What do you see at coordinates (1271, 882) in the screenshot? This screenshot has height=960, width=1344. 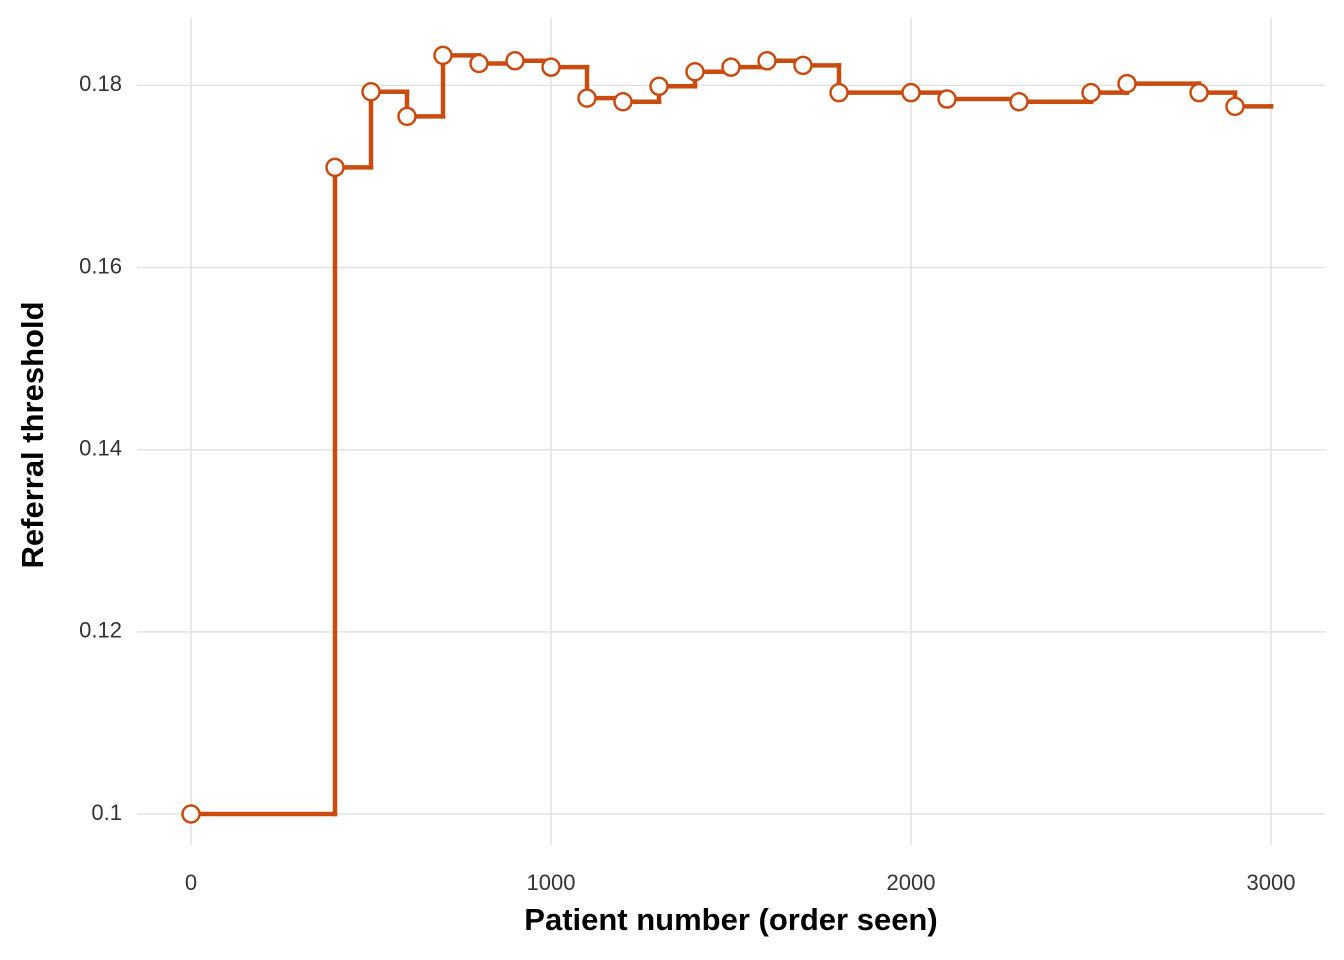 I see `x-tick-label: 3000` at bounding box center [1271, 882].